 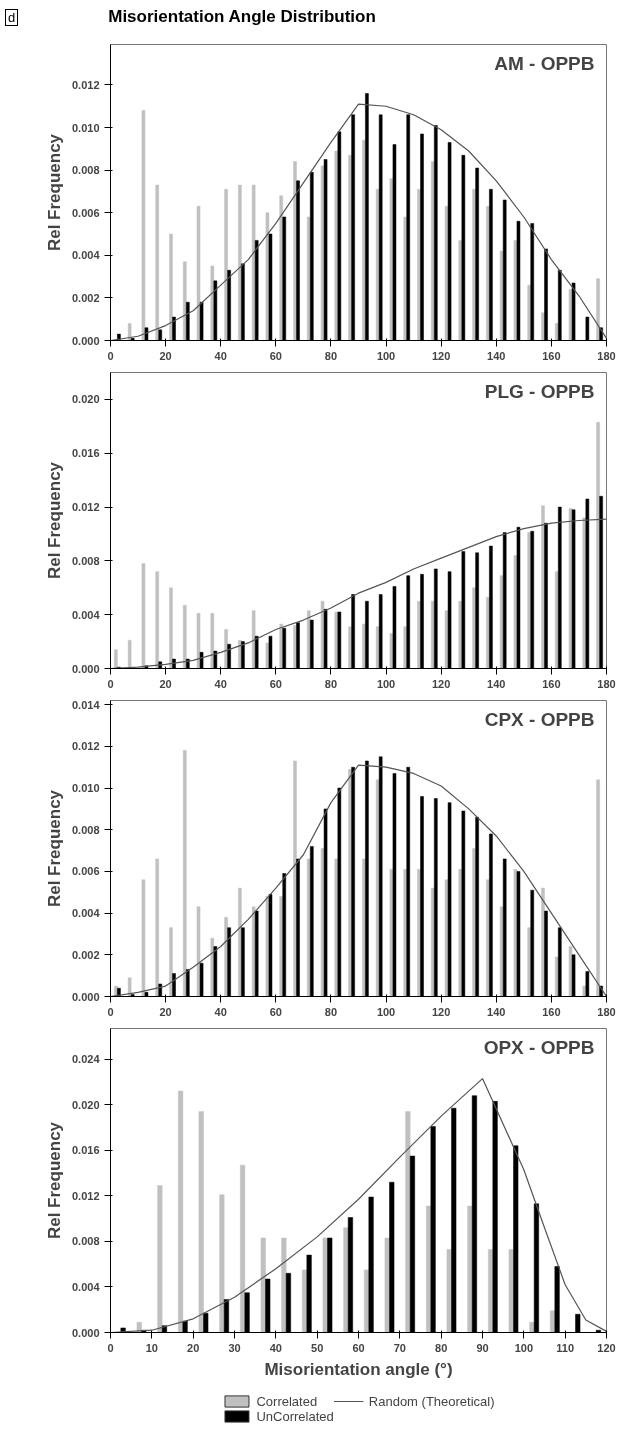 I want to click on chart-title: PLG - OPPB, so click(x=539, y=391).